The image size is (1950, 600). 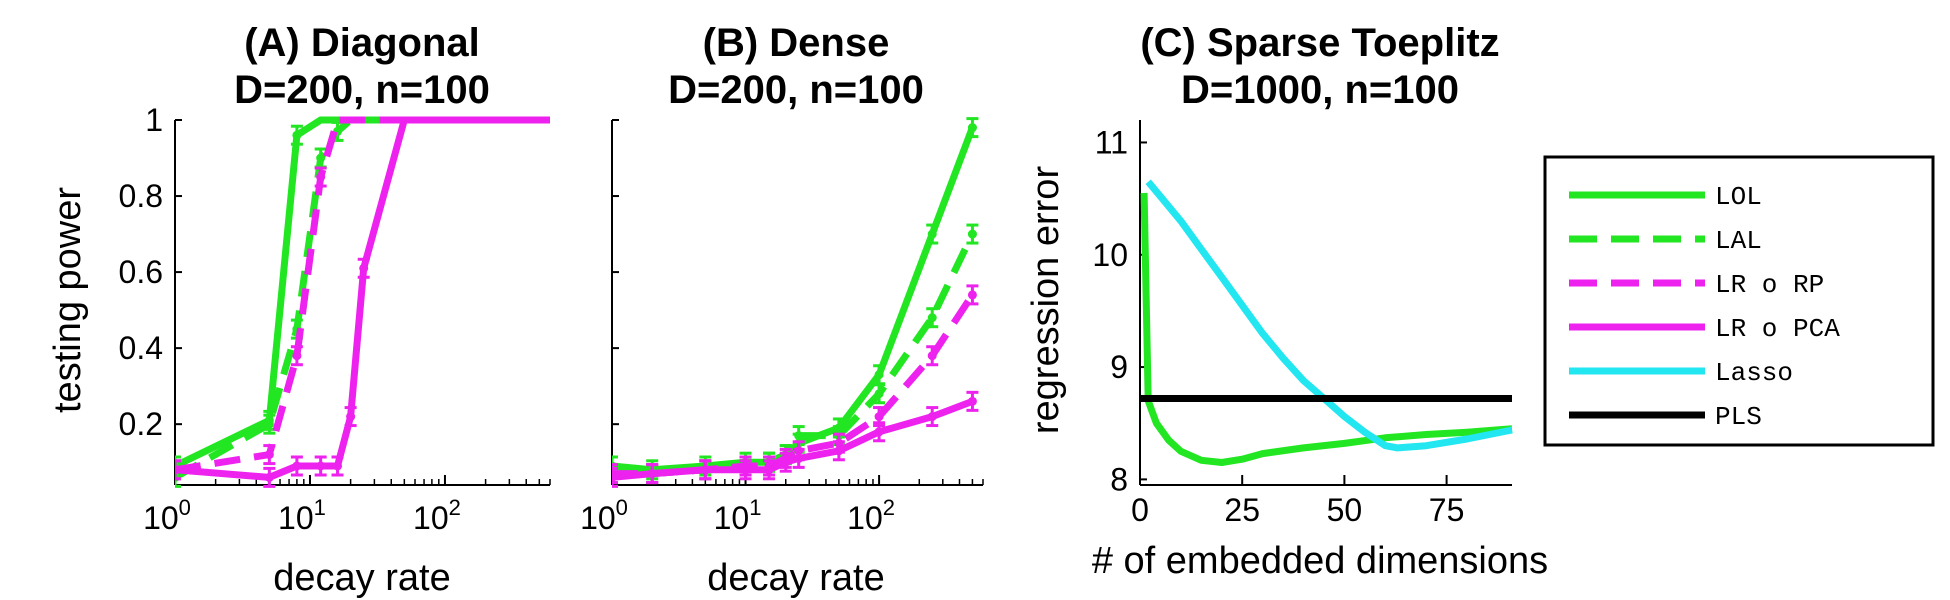 What do you see at coordinates (1769, 285) in the screenshot?
I see `legend-label-lr-o-rp: LR o RP` at bounding box center [1769, 285].